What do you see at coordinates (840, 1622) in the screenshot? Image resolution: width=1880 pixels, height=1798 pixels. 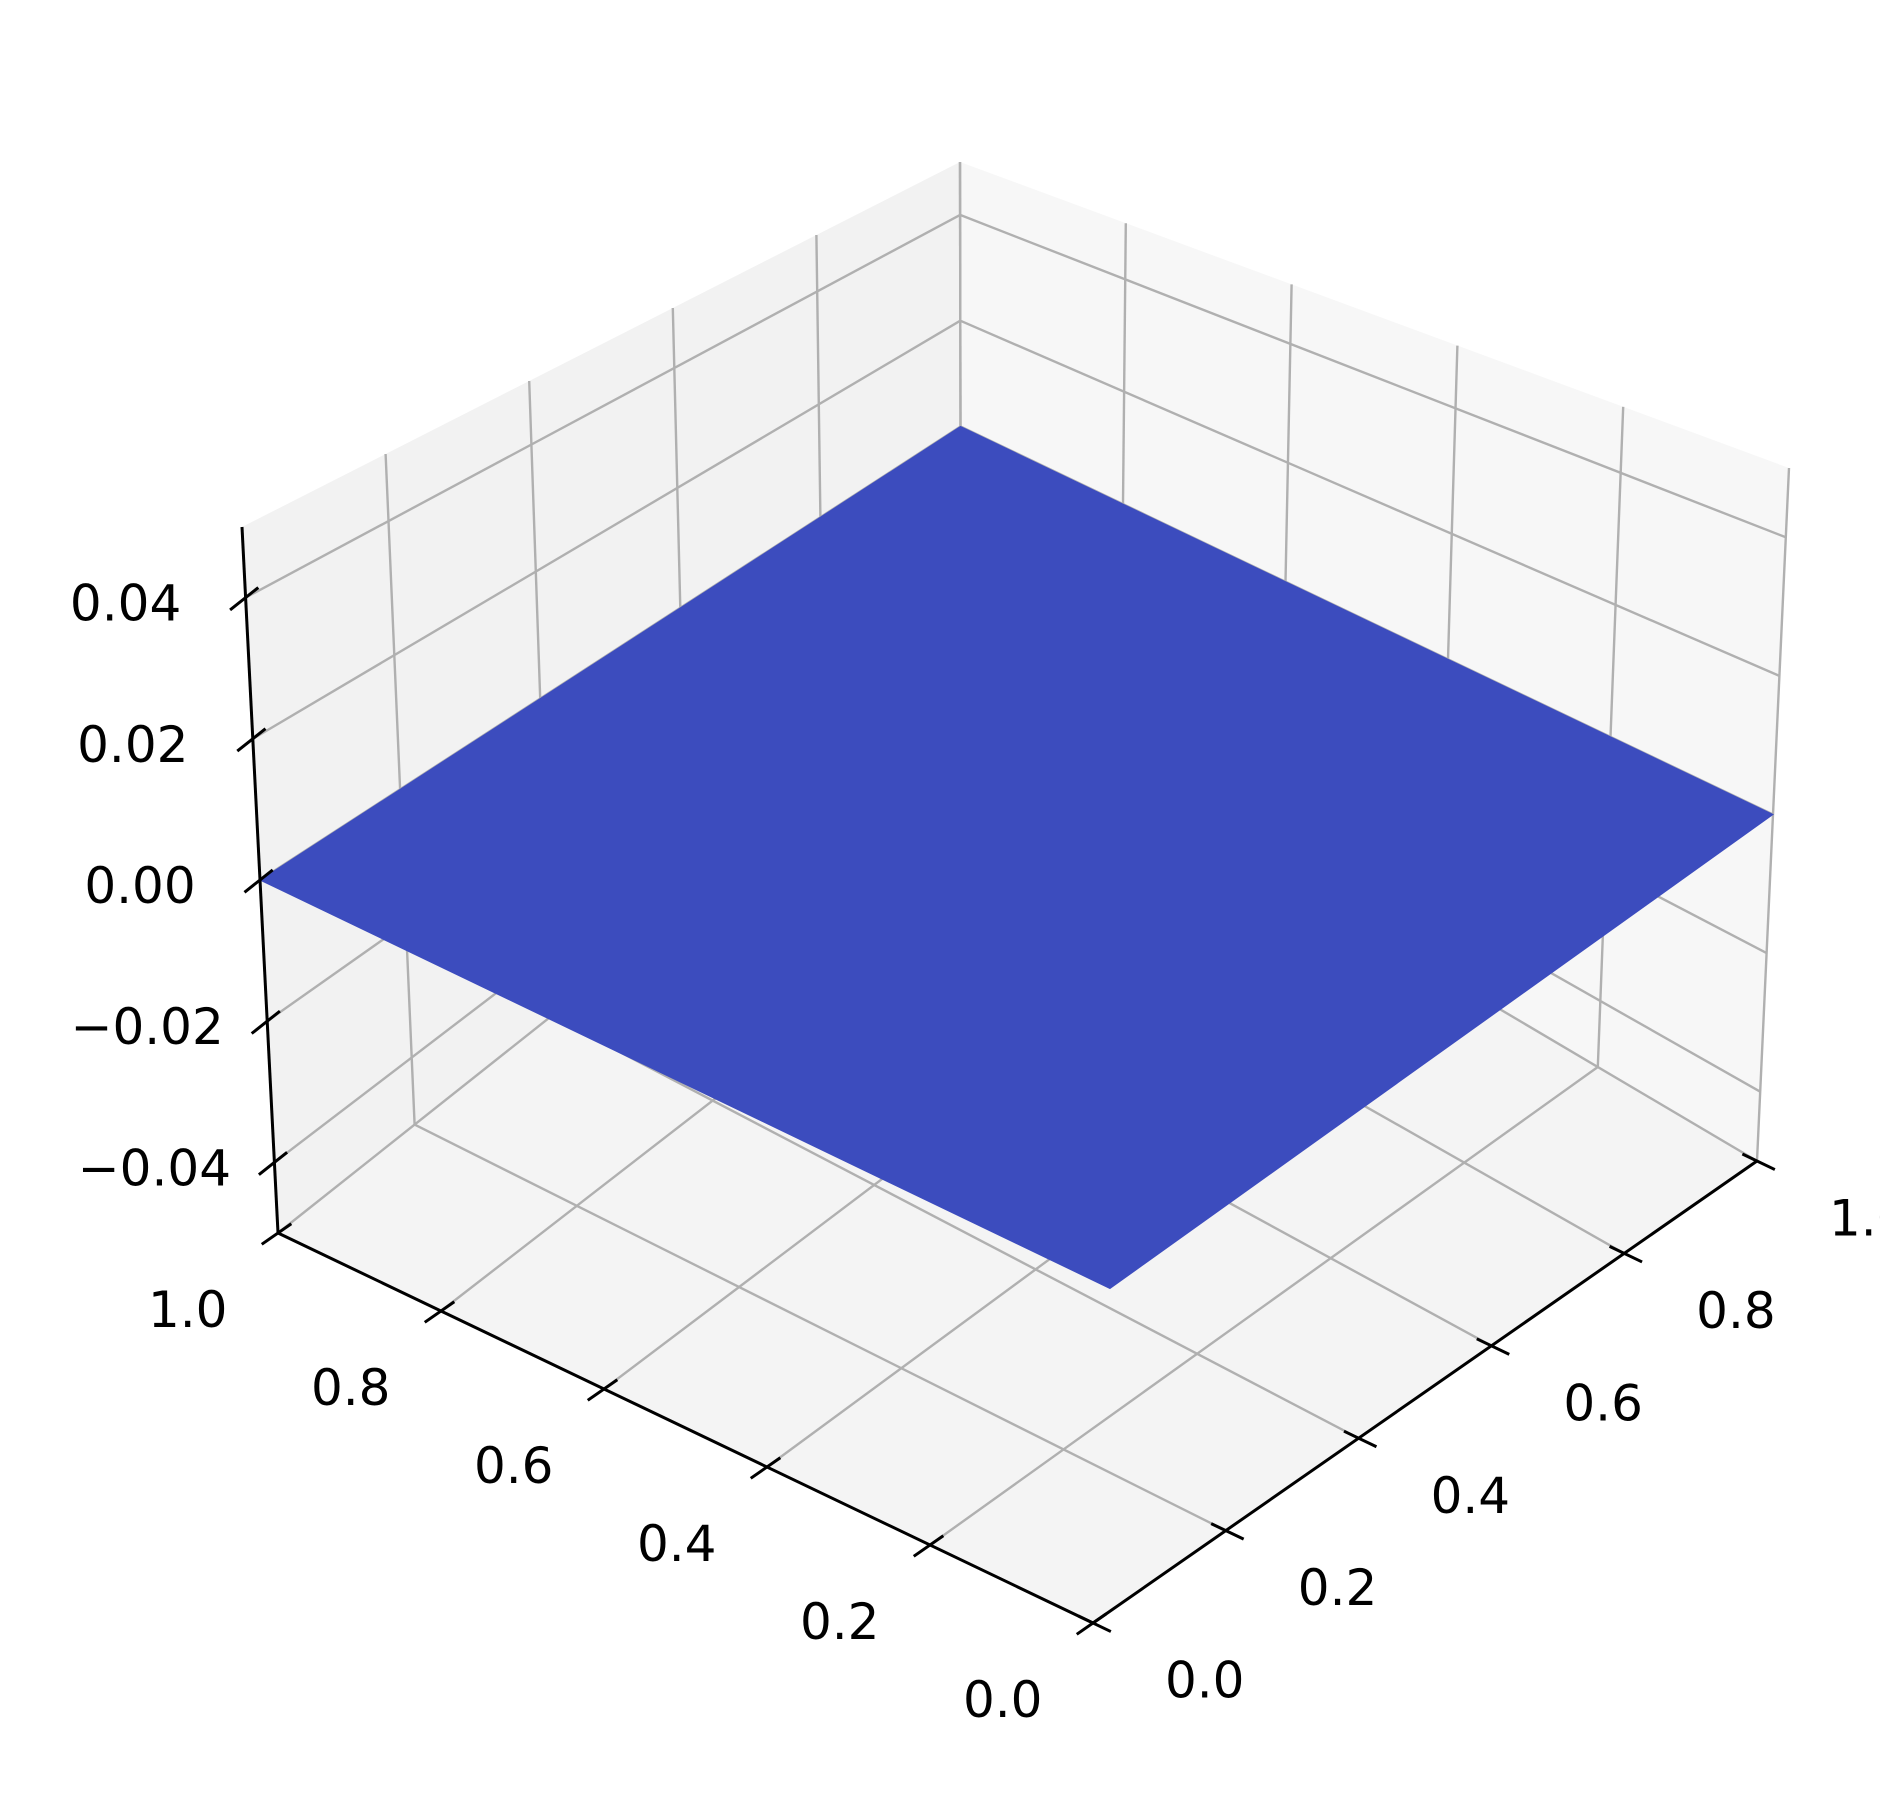 I see `y-tick-label: 0.2` at bounding box center [840, 1622].